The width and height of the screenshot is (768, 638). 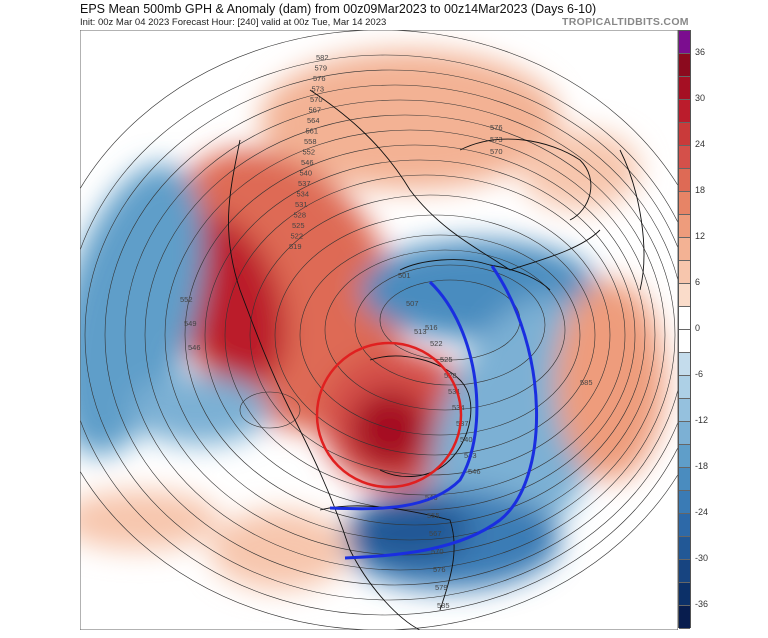 I want to click on colorbar-label: 6, so click(x=698, y=282).